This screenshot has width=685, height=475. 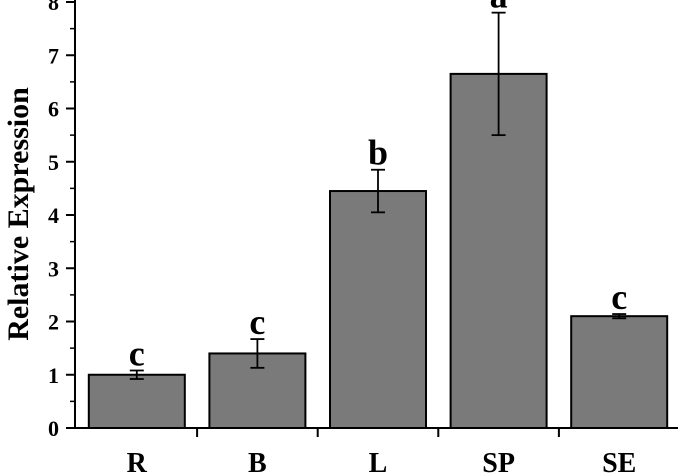 What do you see at coordinates (53, 215) in the screenshot?
I see `y-tick-label: 4` at bounding box center [53, 215].